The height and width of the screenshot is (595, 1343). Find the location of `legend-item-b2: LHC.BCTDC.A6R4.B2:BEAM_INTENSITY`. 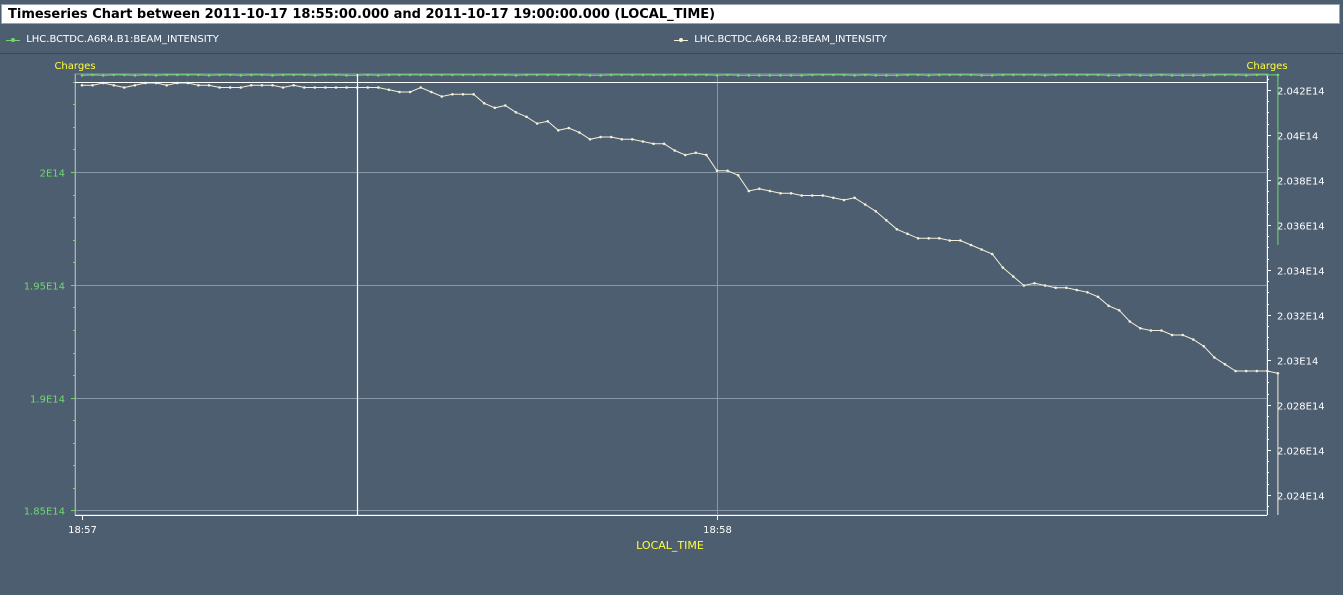

legend-item-b2: LHC.BCTDC.A6R4.B2:BEAM_INTENSITY is located at coordinates (780, 41).